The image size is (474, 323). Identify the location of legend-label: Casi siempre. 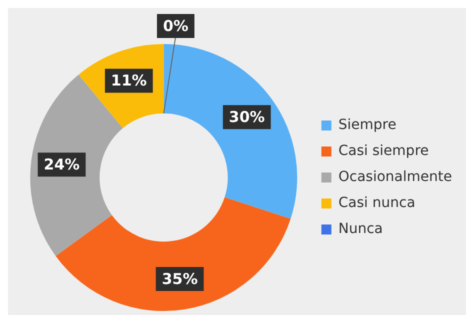
(383, 151).